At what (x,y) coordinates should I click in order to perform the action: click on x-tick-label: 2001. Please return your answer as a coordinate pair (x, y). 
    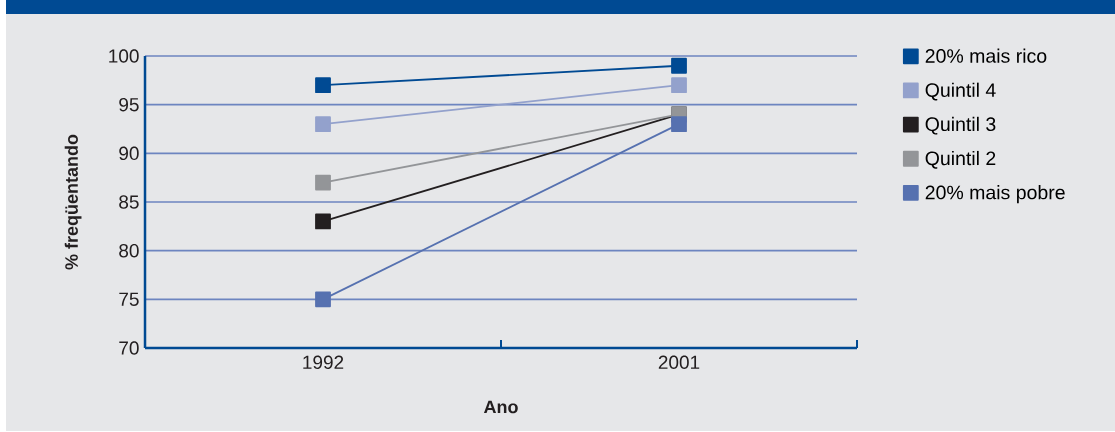
    Looking at the image, I should click on (679, 362).